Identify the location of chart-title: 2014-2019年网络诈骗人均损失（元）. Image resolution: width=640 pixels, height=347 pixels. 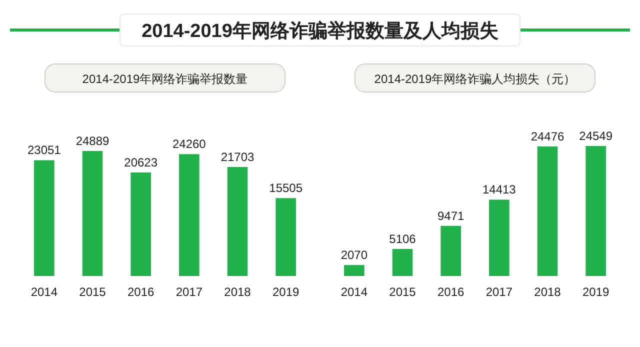
(475, 79).